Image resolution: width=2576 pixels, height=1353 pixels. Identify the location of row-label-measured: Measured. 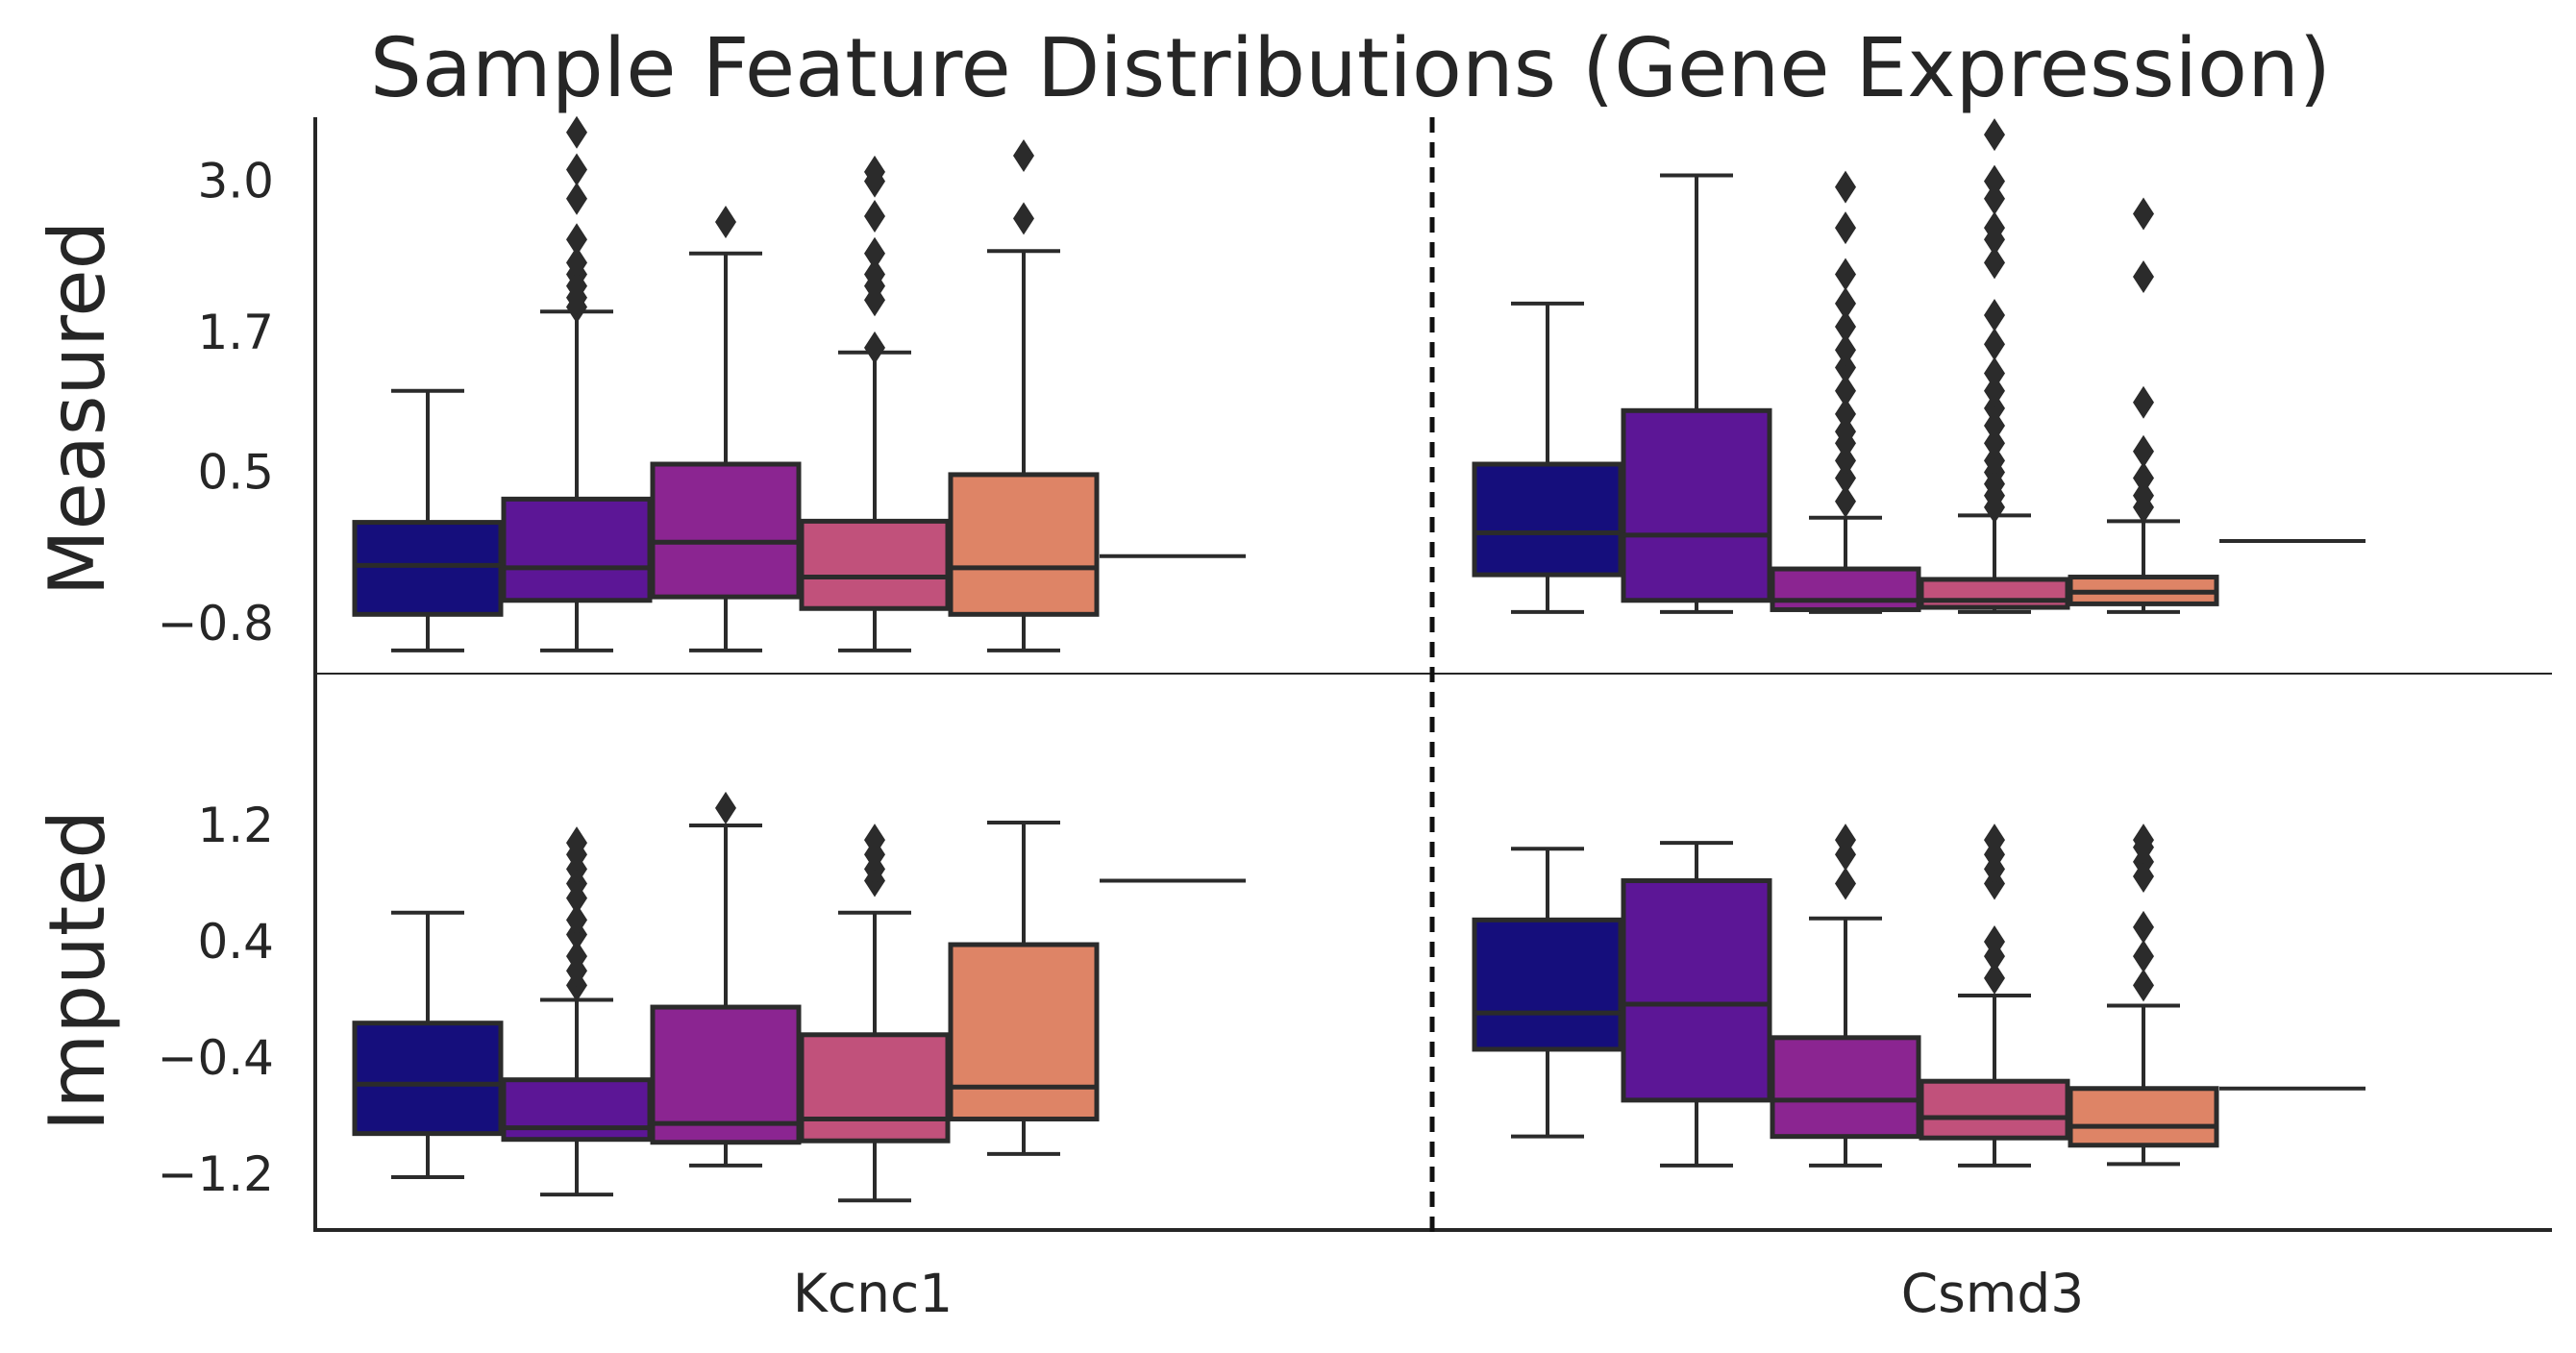
(77, 409).